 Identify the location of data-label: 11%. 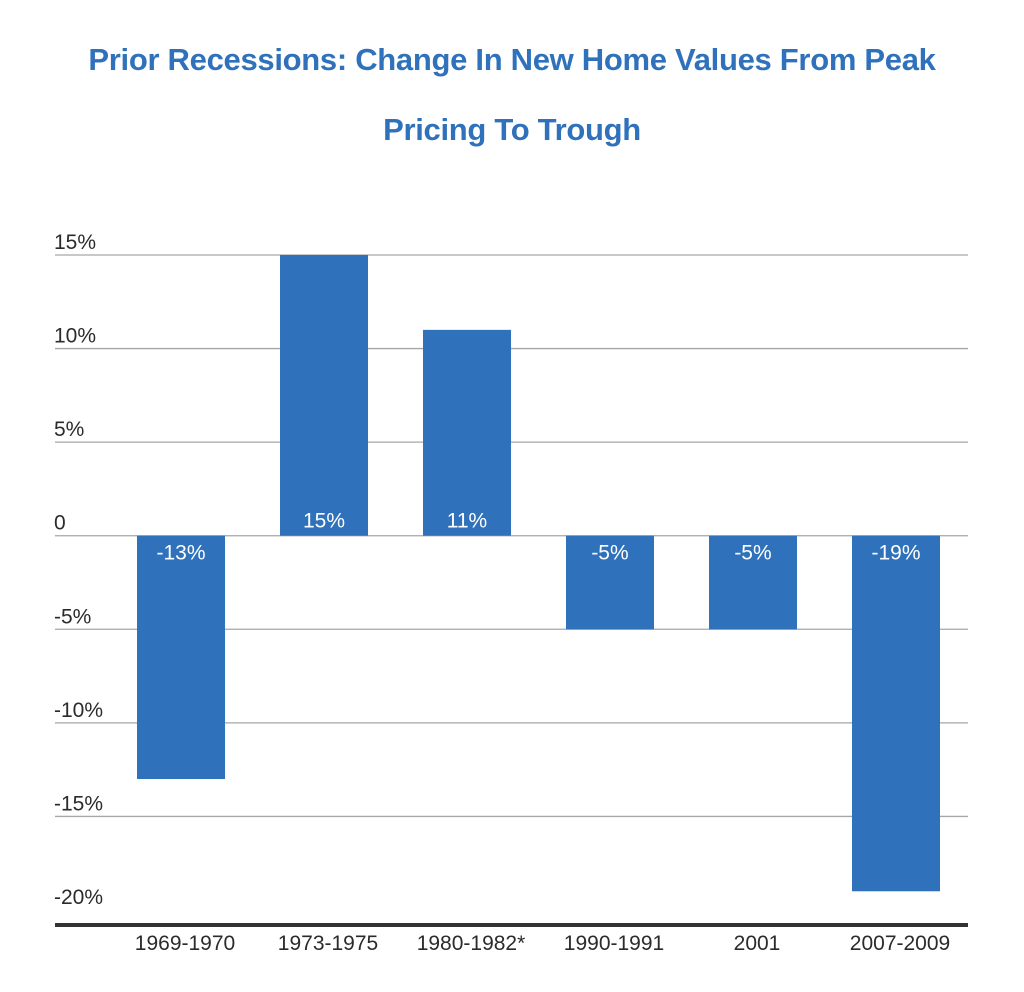
(467, 521).